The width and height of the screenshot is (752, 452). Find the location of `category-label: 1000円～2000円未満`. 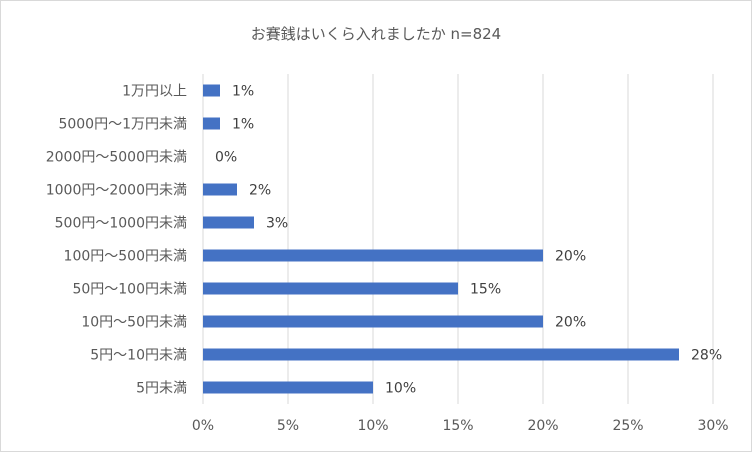

category-label: 1000円～2000円未満 is located at coordinates (116, 191).